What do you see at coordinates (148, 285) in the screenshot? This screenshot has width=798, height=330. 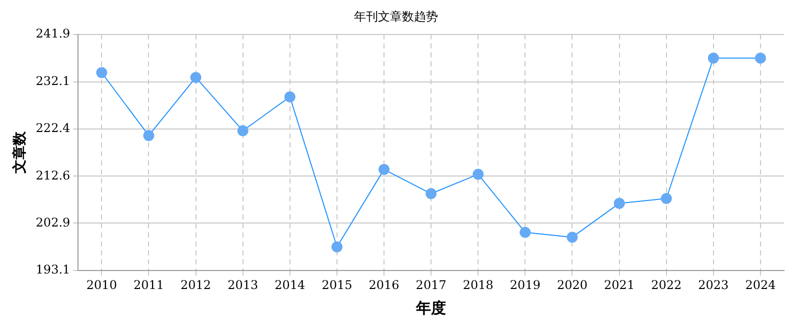 I see `x-tick-label: 2011` at bounding box center [148, 285].